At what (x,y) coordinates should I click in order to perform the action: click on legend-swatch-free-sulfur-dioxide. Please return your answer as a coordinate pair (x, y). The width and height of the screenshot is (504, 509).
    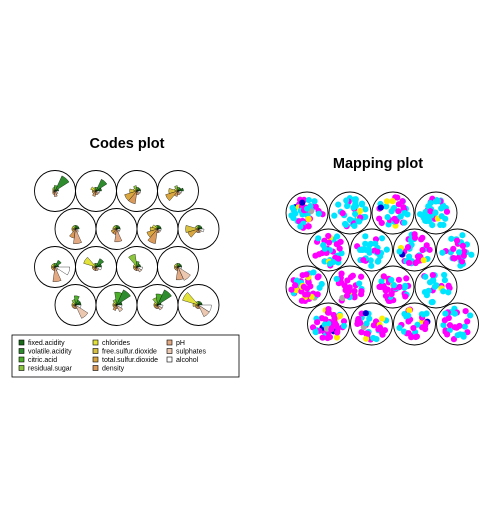
    Looking at the image, I should click on (95, 351).